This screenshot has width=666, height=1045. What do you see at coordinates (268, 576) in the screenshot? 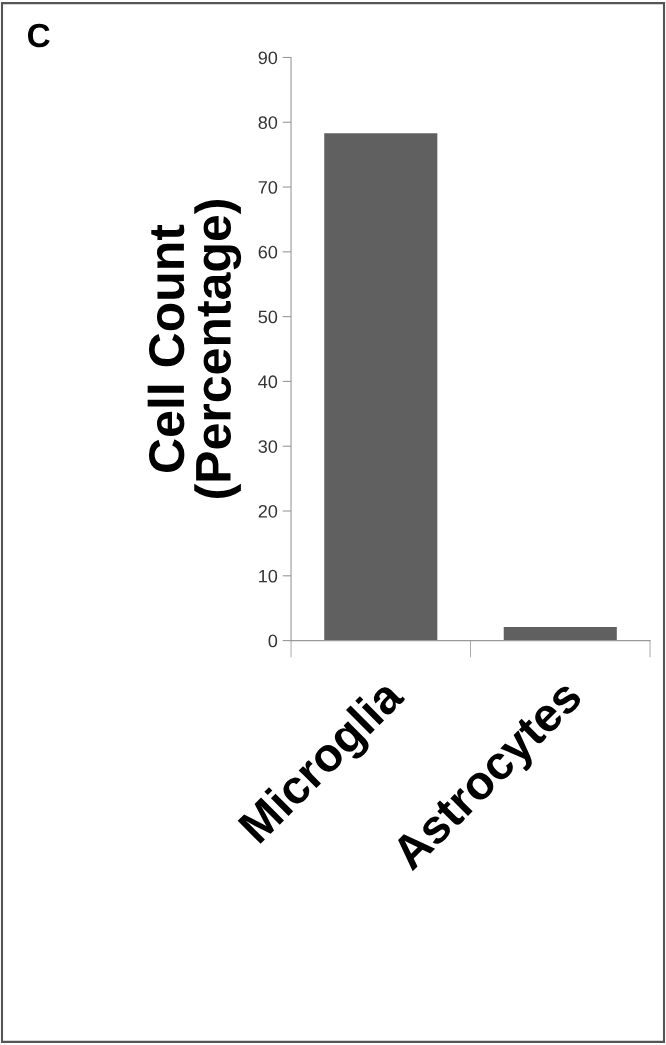
I see `y-tick-label: 10` at bounding box center [268, 576].